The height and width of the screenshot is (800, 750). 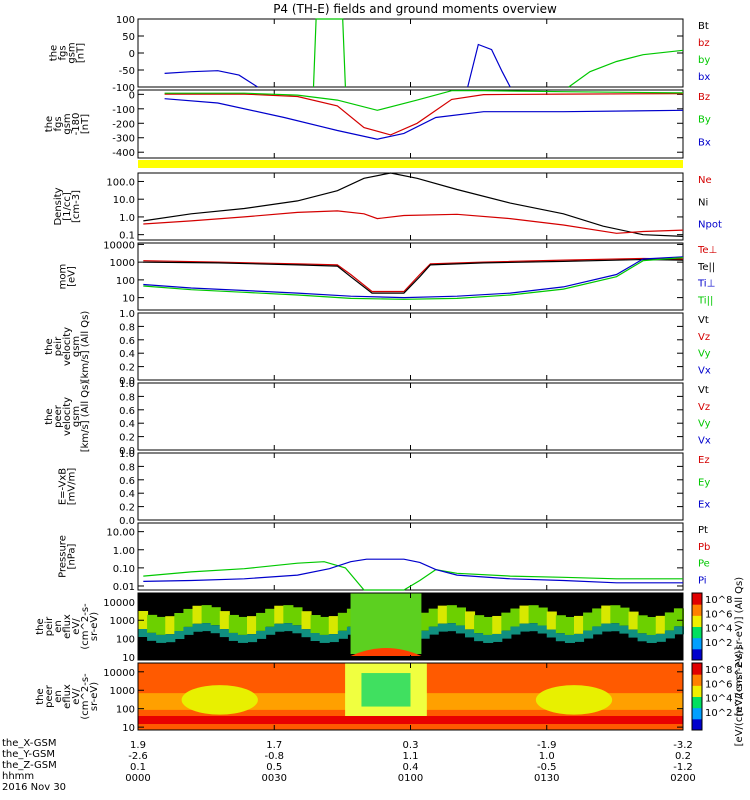 I want to click on legend-entry: Ne, so click(x=705, y=180).